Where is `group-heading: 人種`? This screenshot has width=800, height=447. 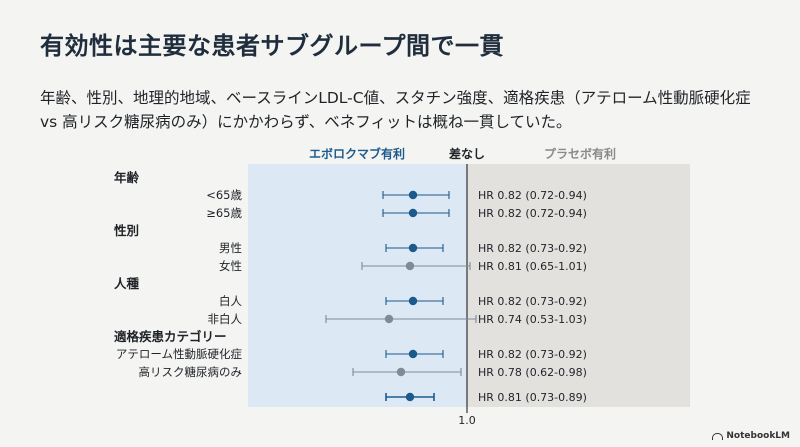 group-heading: 人種 is located at coordinates (127, 283).